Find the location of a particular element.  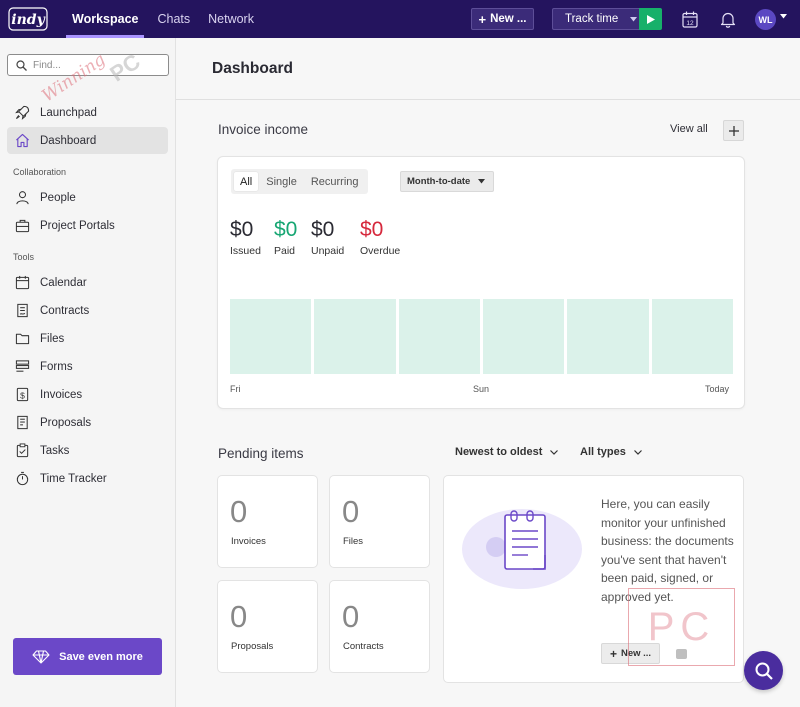

svg-text: 12 is located at coordinates (690, 23).